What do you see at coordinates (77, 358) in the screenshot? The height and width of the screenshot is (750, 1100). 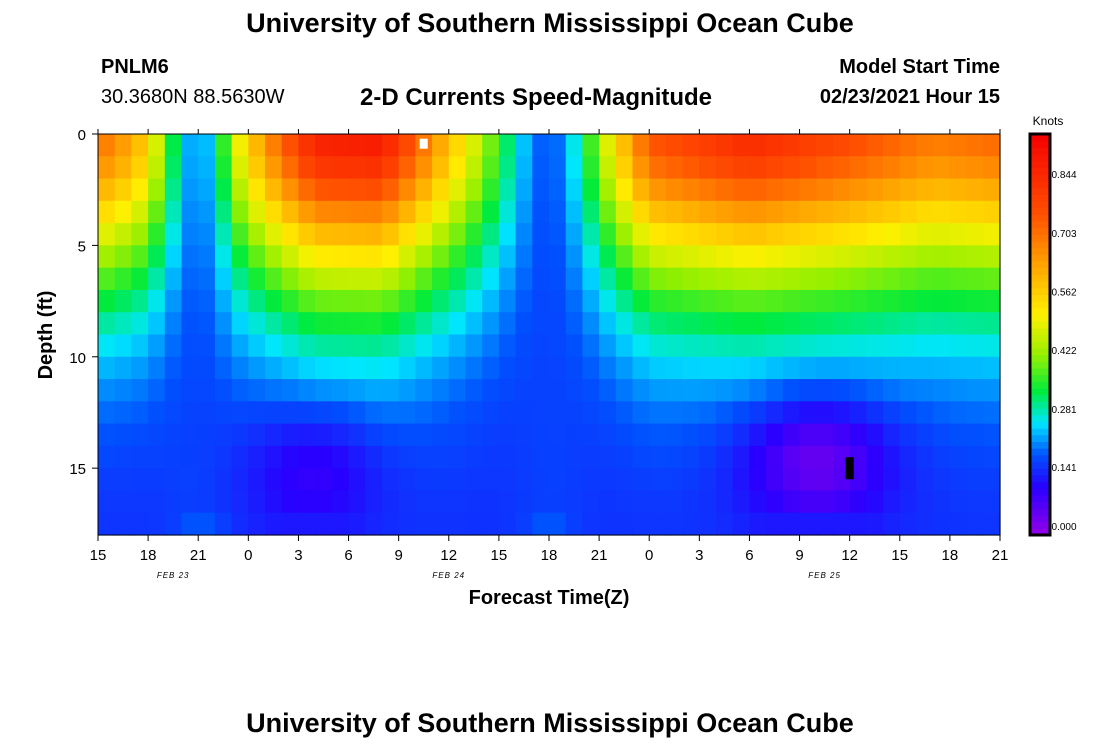 I see `y-tick-label: 10` at bounding box center [77, 358].